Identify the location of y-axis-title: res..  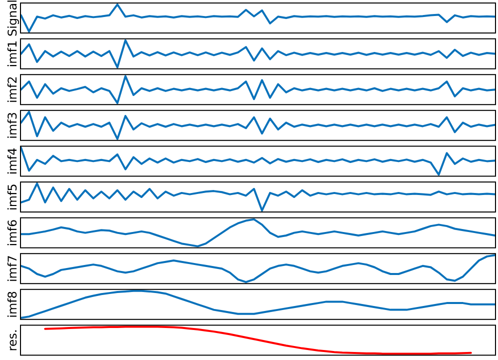
(12, 340).